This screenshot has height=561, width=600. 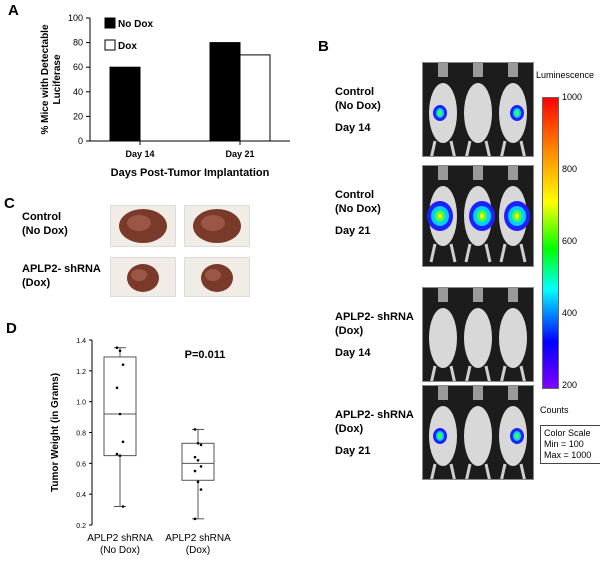 What do you see at coordinates (80, 141) in the screenshot?
I see `y-tick-label: 0` at bounding box center [80, 141].